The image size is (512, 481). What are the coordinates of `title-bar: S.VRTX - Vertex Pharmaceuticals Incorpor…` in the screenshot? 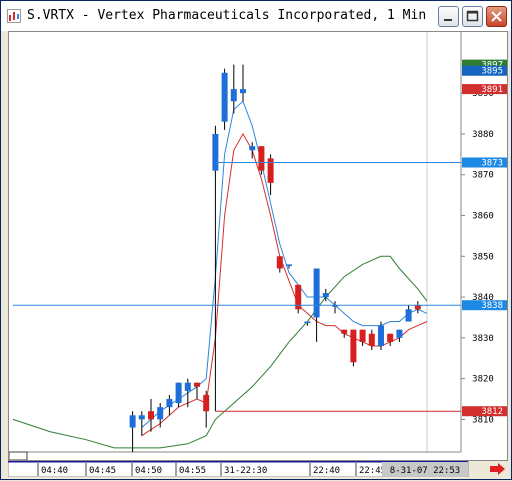 It's located at (256, 16).